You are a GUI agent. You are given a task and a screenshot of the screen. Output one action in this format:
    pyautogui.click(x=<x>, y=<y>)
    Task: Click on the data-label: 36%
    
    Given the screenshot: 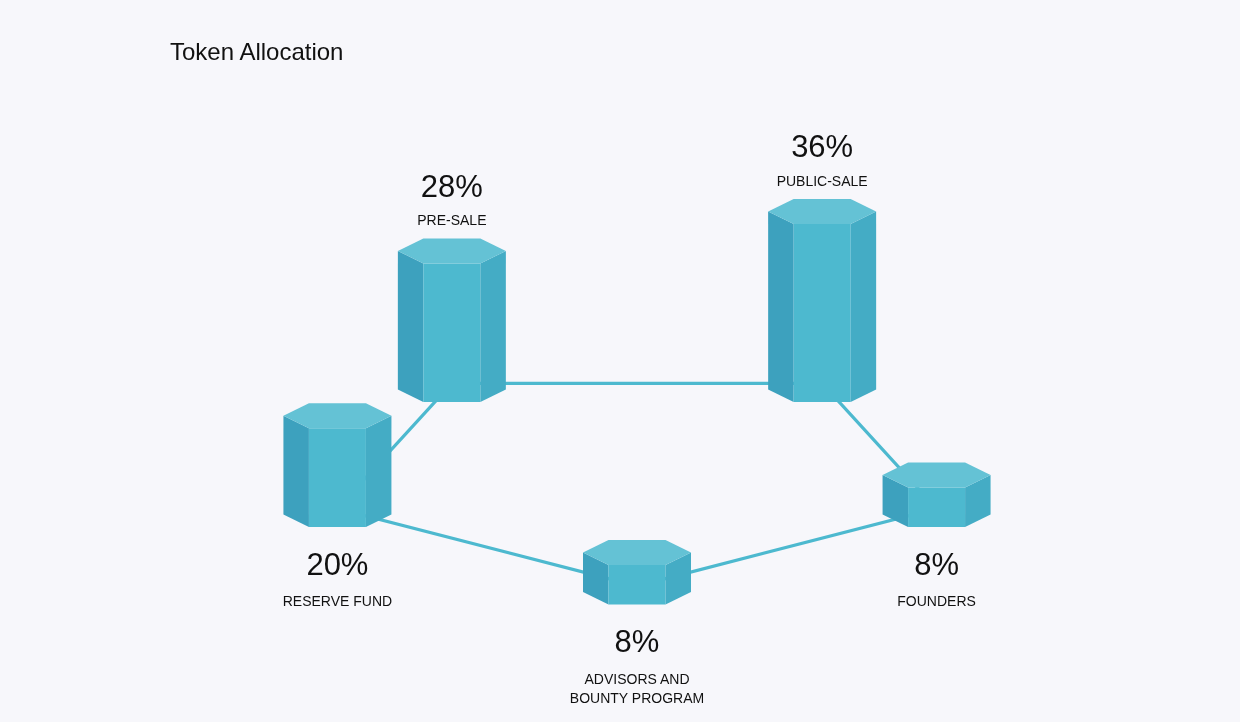 What is the action you would take?
    pyautogui.click(x=822, y=147)
    